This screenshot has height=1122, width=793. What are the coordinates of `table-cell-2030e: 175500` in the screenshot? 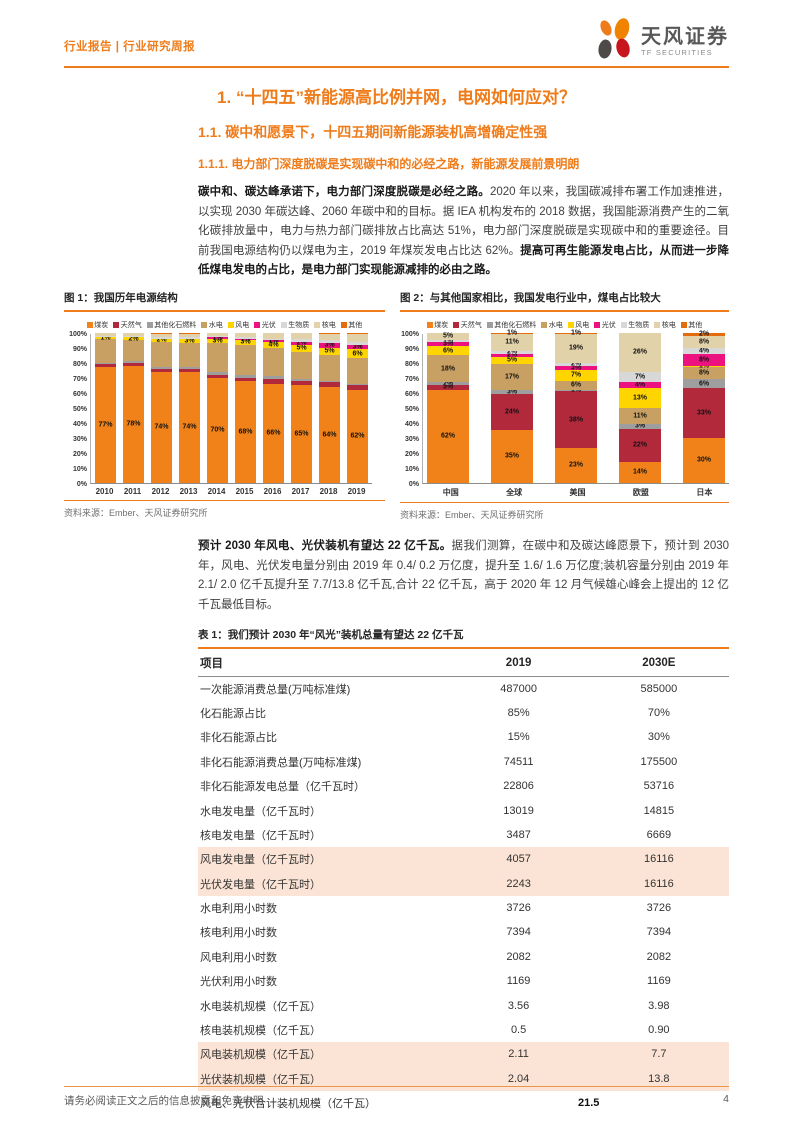 It's located at (659, 761).